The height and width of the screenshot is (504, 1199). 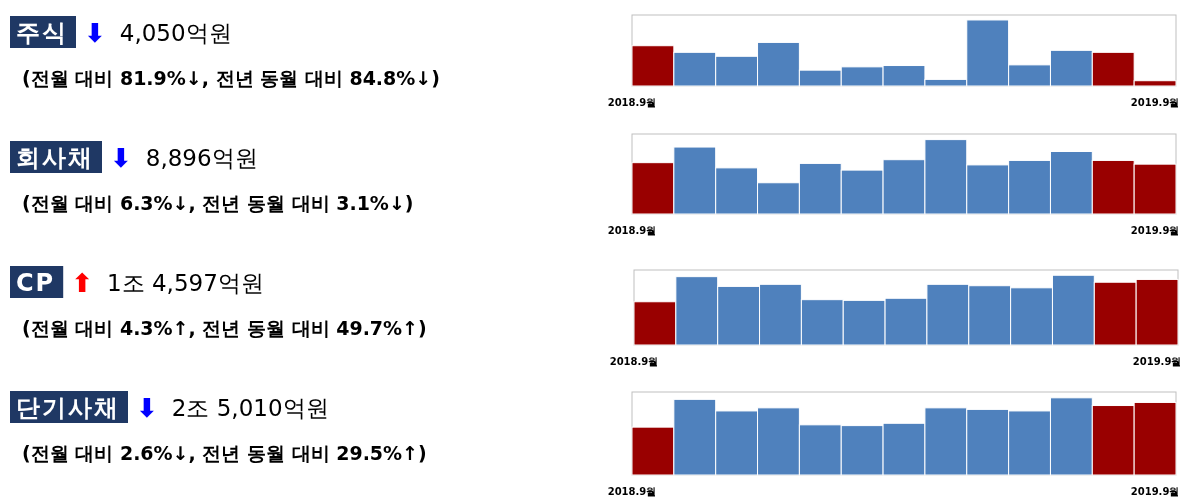 What do you see at coordinates (68, 408) in the screenshot?
I see `text: 단기사채` at bounding box center [68, 408].